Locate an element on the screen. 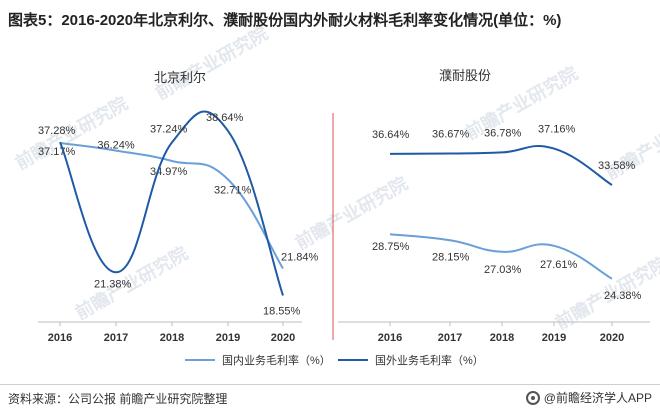  panel-title: 濮耐股份 is located at coordinates (465, 75).